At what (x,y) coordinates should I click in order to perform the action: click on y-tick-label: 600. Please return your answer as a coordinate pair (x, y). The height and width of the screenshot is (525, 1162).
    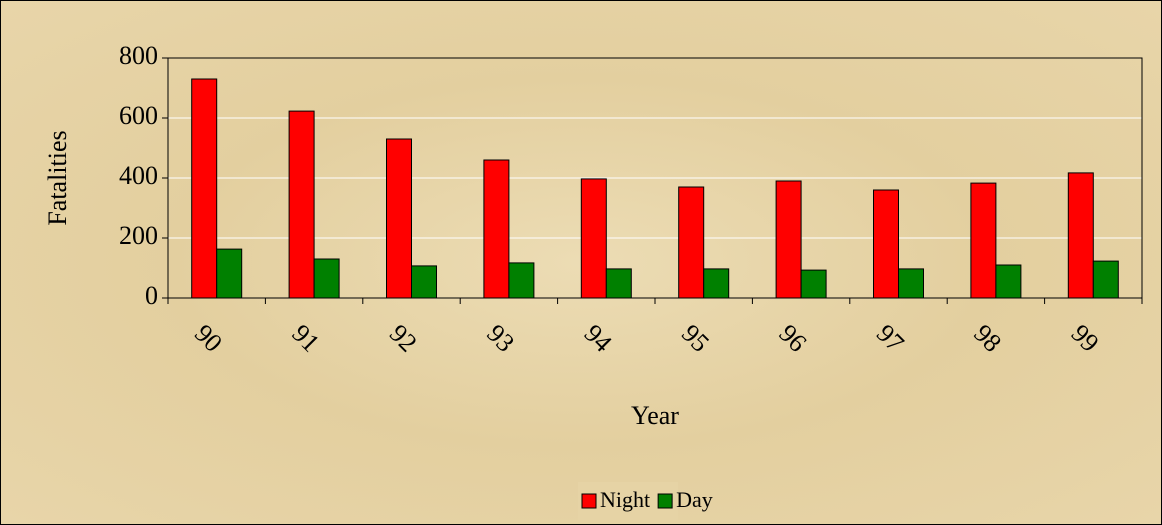
    Looking at the image, I should click on (138, 115).